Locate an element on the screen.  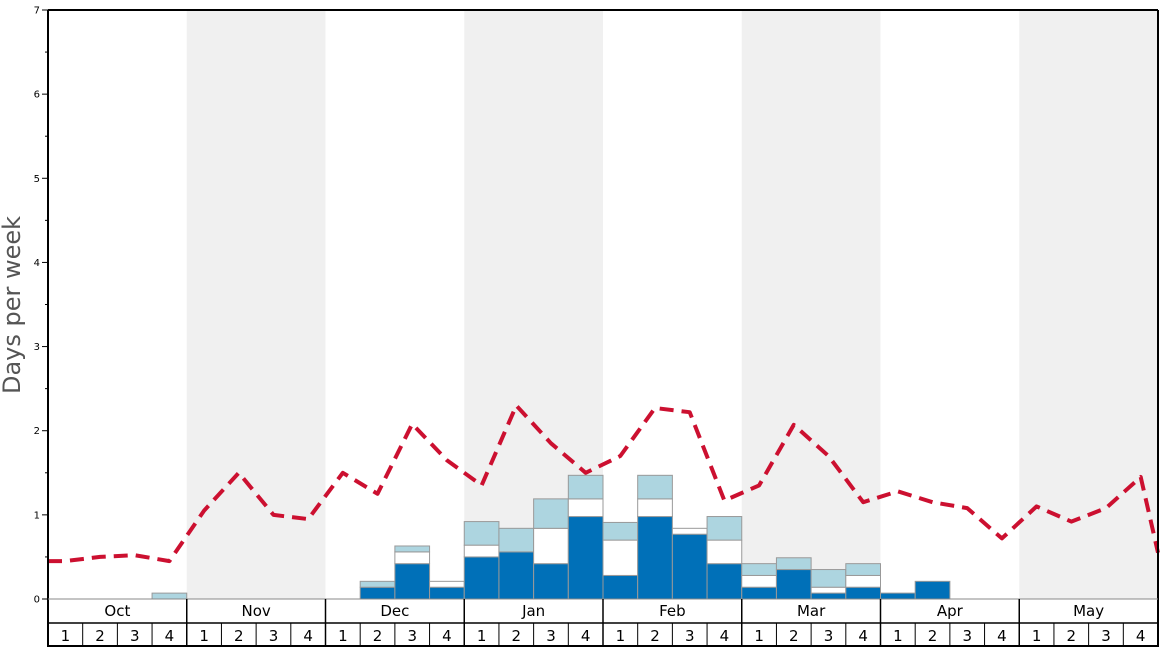
week-label-oct-4: 4 is located at coordinates (170, 636).